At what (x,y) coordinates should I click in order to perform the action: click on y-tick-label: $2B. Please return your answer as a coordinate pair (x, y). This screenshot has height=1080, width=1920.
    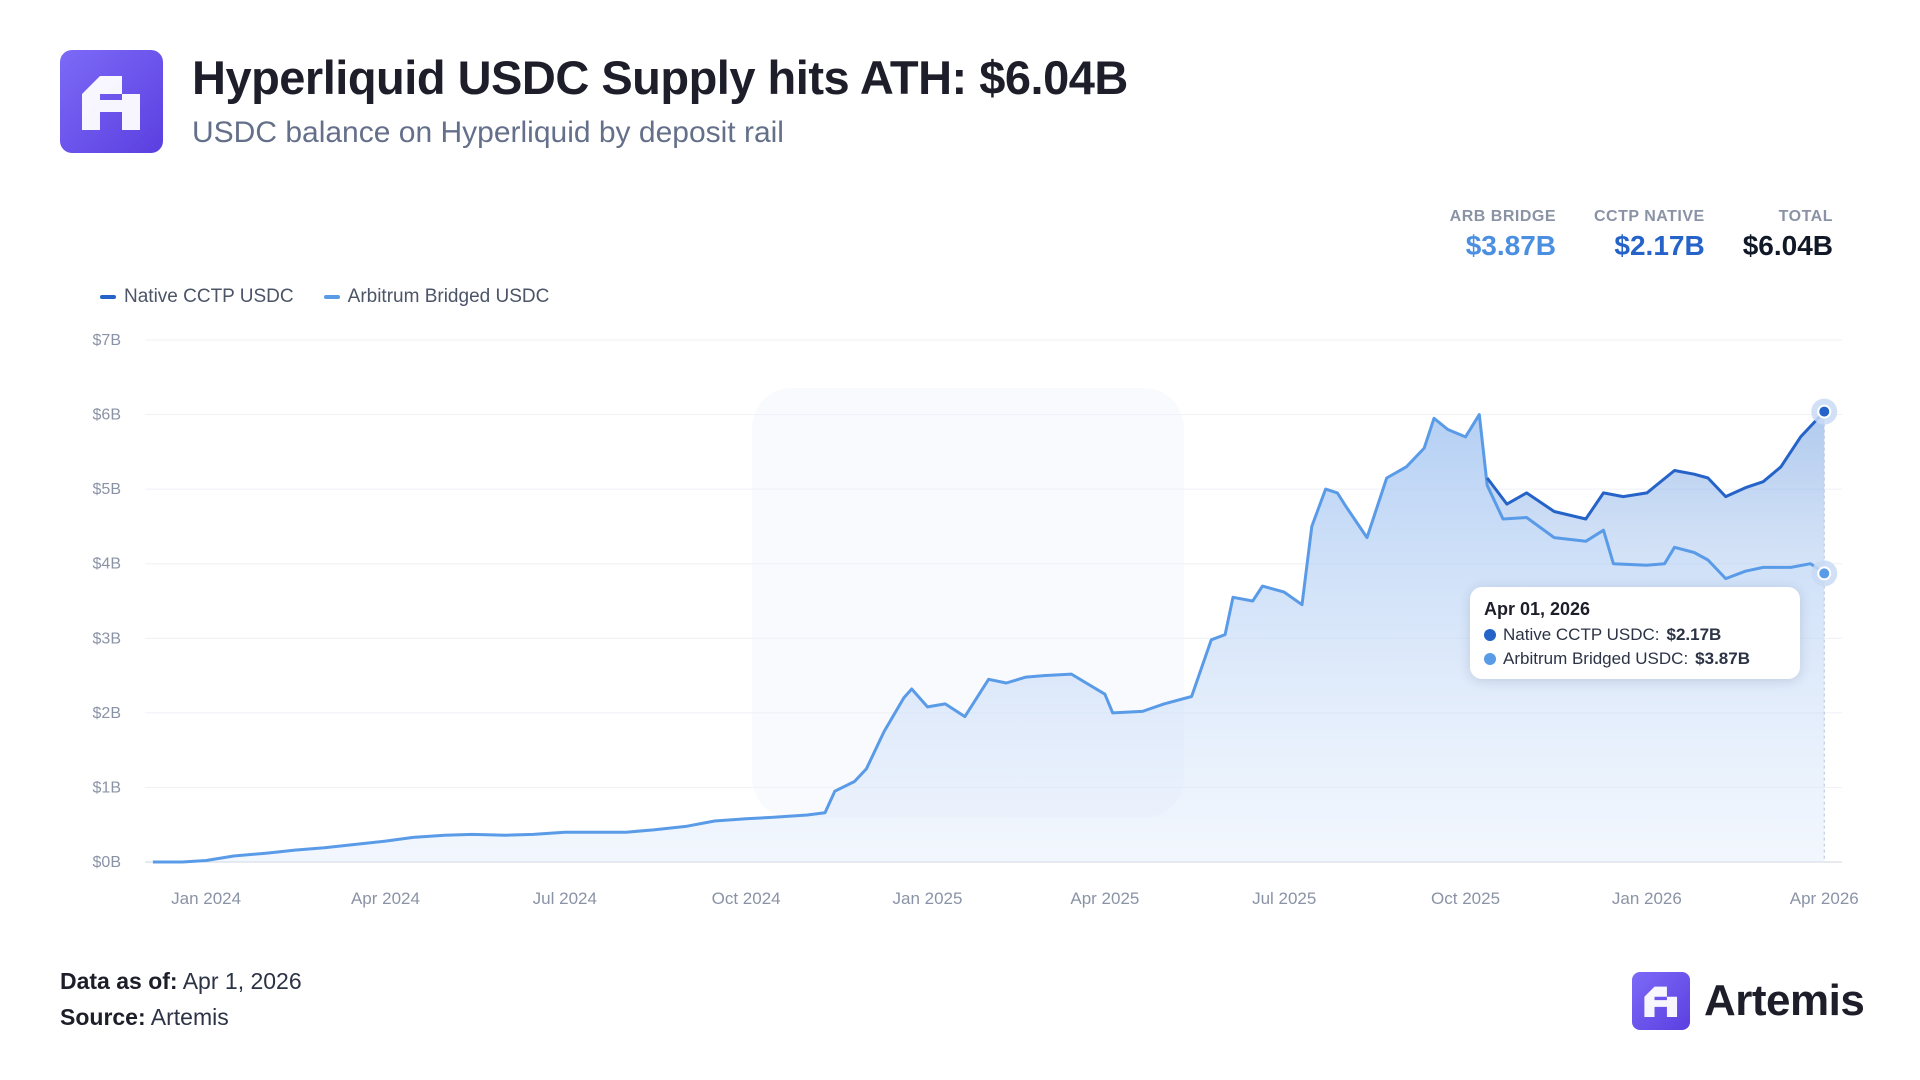
    Looking at the image, I should click on (107, 713).